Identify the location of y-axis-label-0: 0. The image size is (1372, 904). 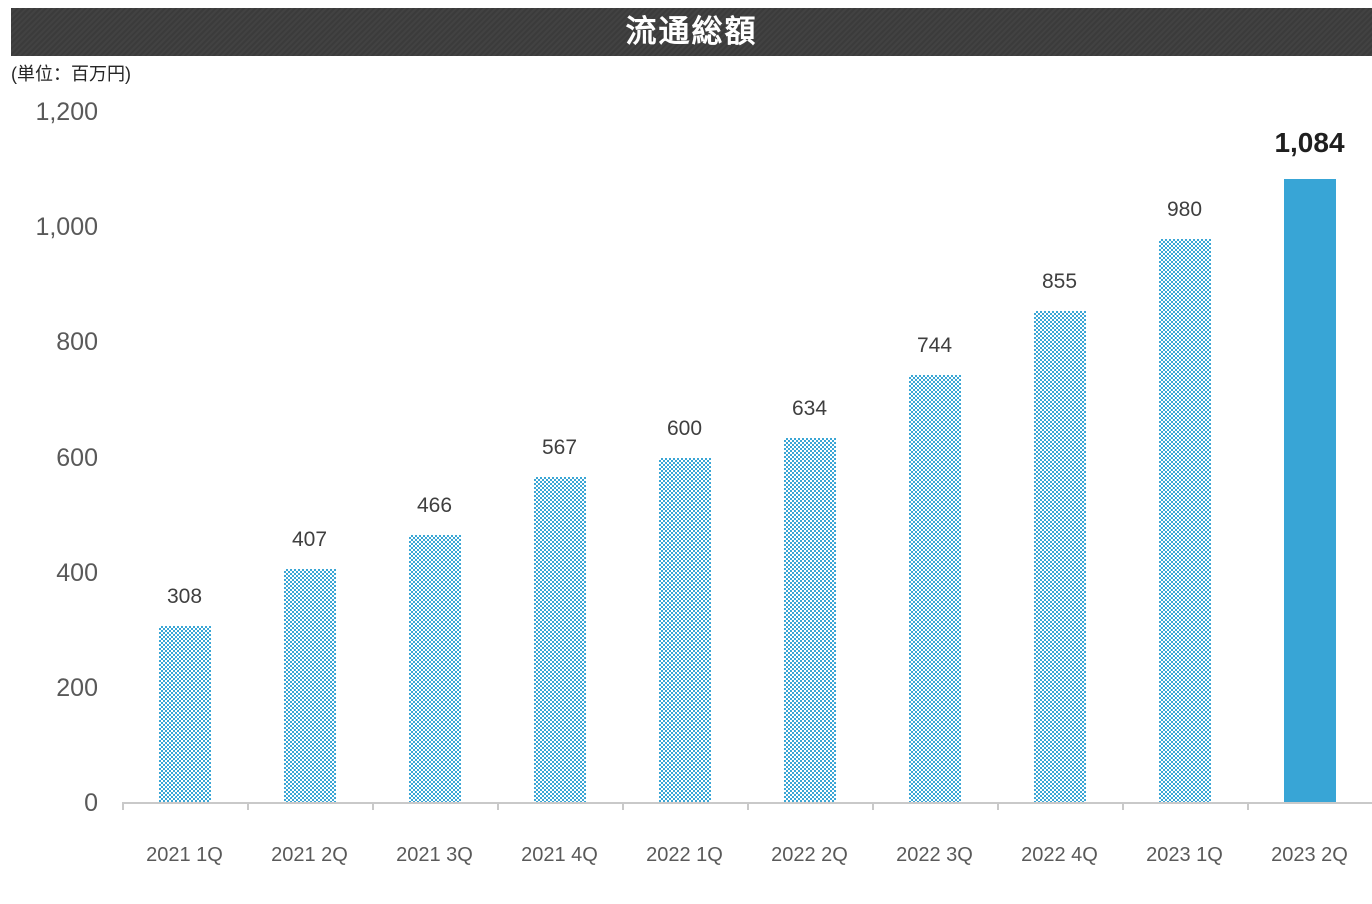
(91, 803).